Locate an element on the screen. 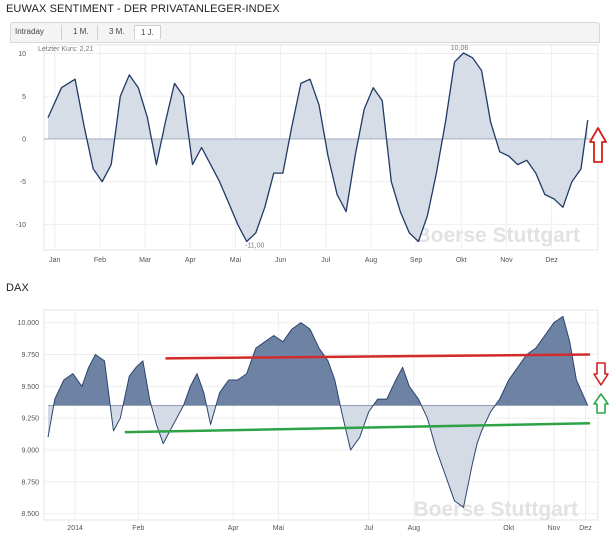 The width and height of the screenshot is (612, 537). sentiment-x-tick-label: Jun is located at coordinates (280, 260).